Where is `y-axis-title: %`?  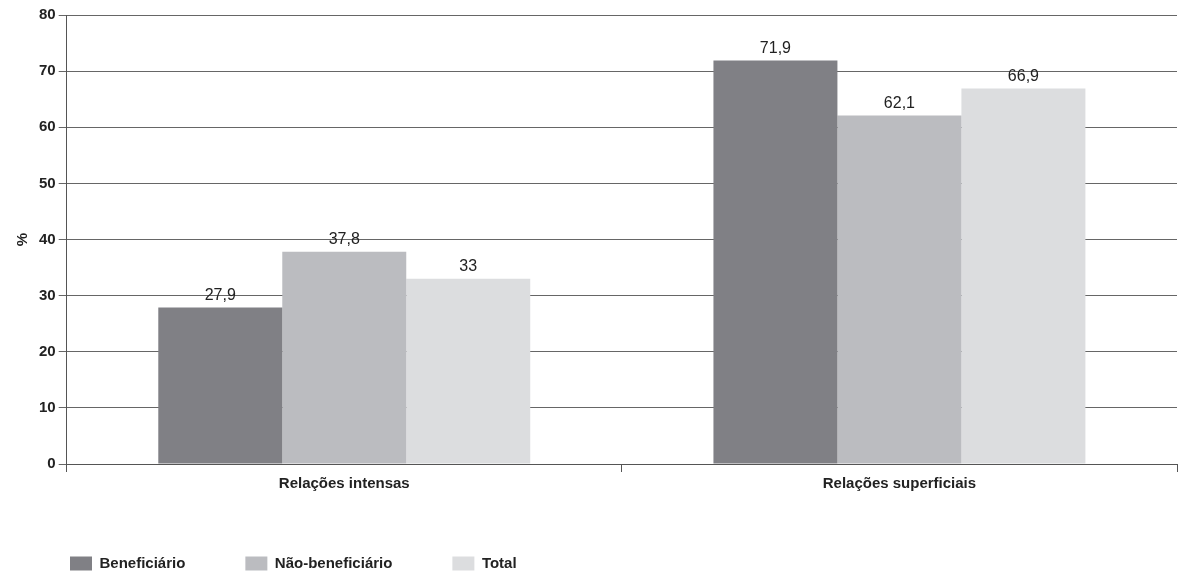 y-axis-title: % is located at coordinates (22, 239).